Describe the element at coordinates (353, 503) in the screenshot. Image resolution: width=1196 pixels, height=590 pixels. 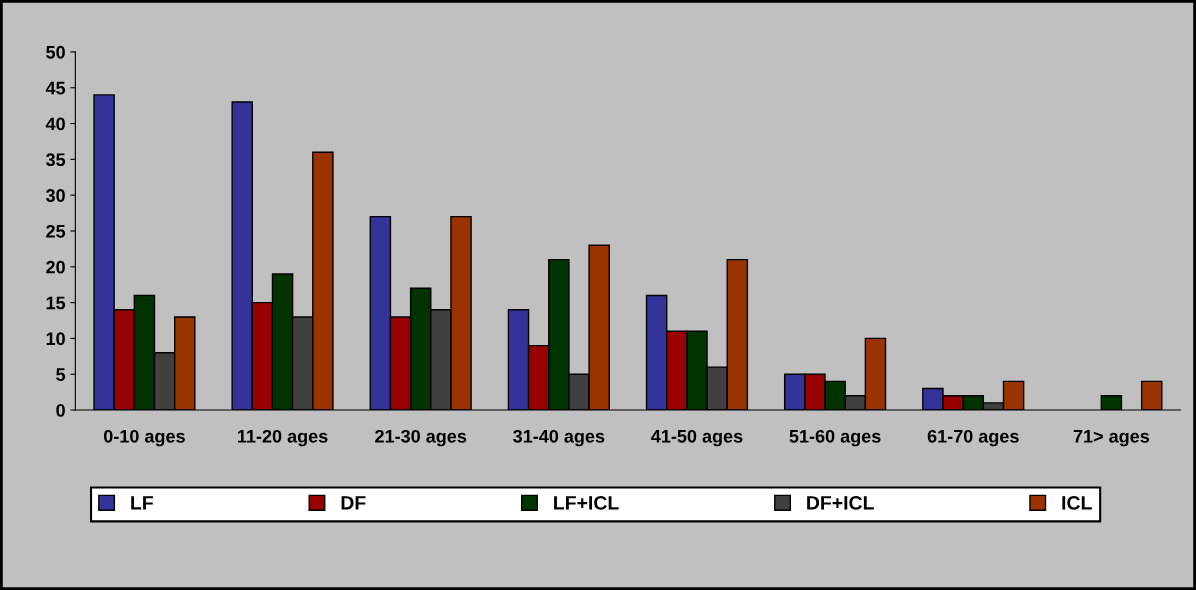
I see `legend-label: DF` at that location.